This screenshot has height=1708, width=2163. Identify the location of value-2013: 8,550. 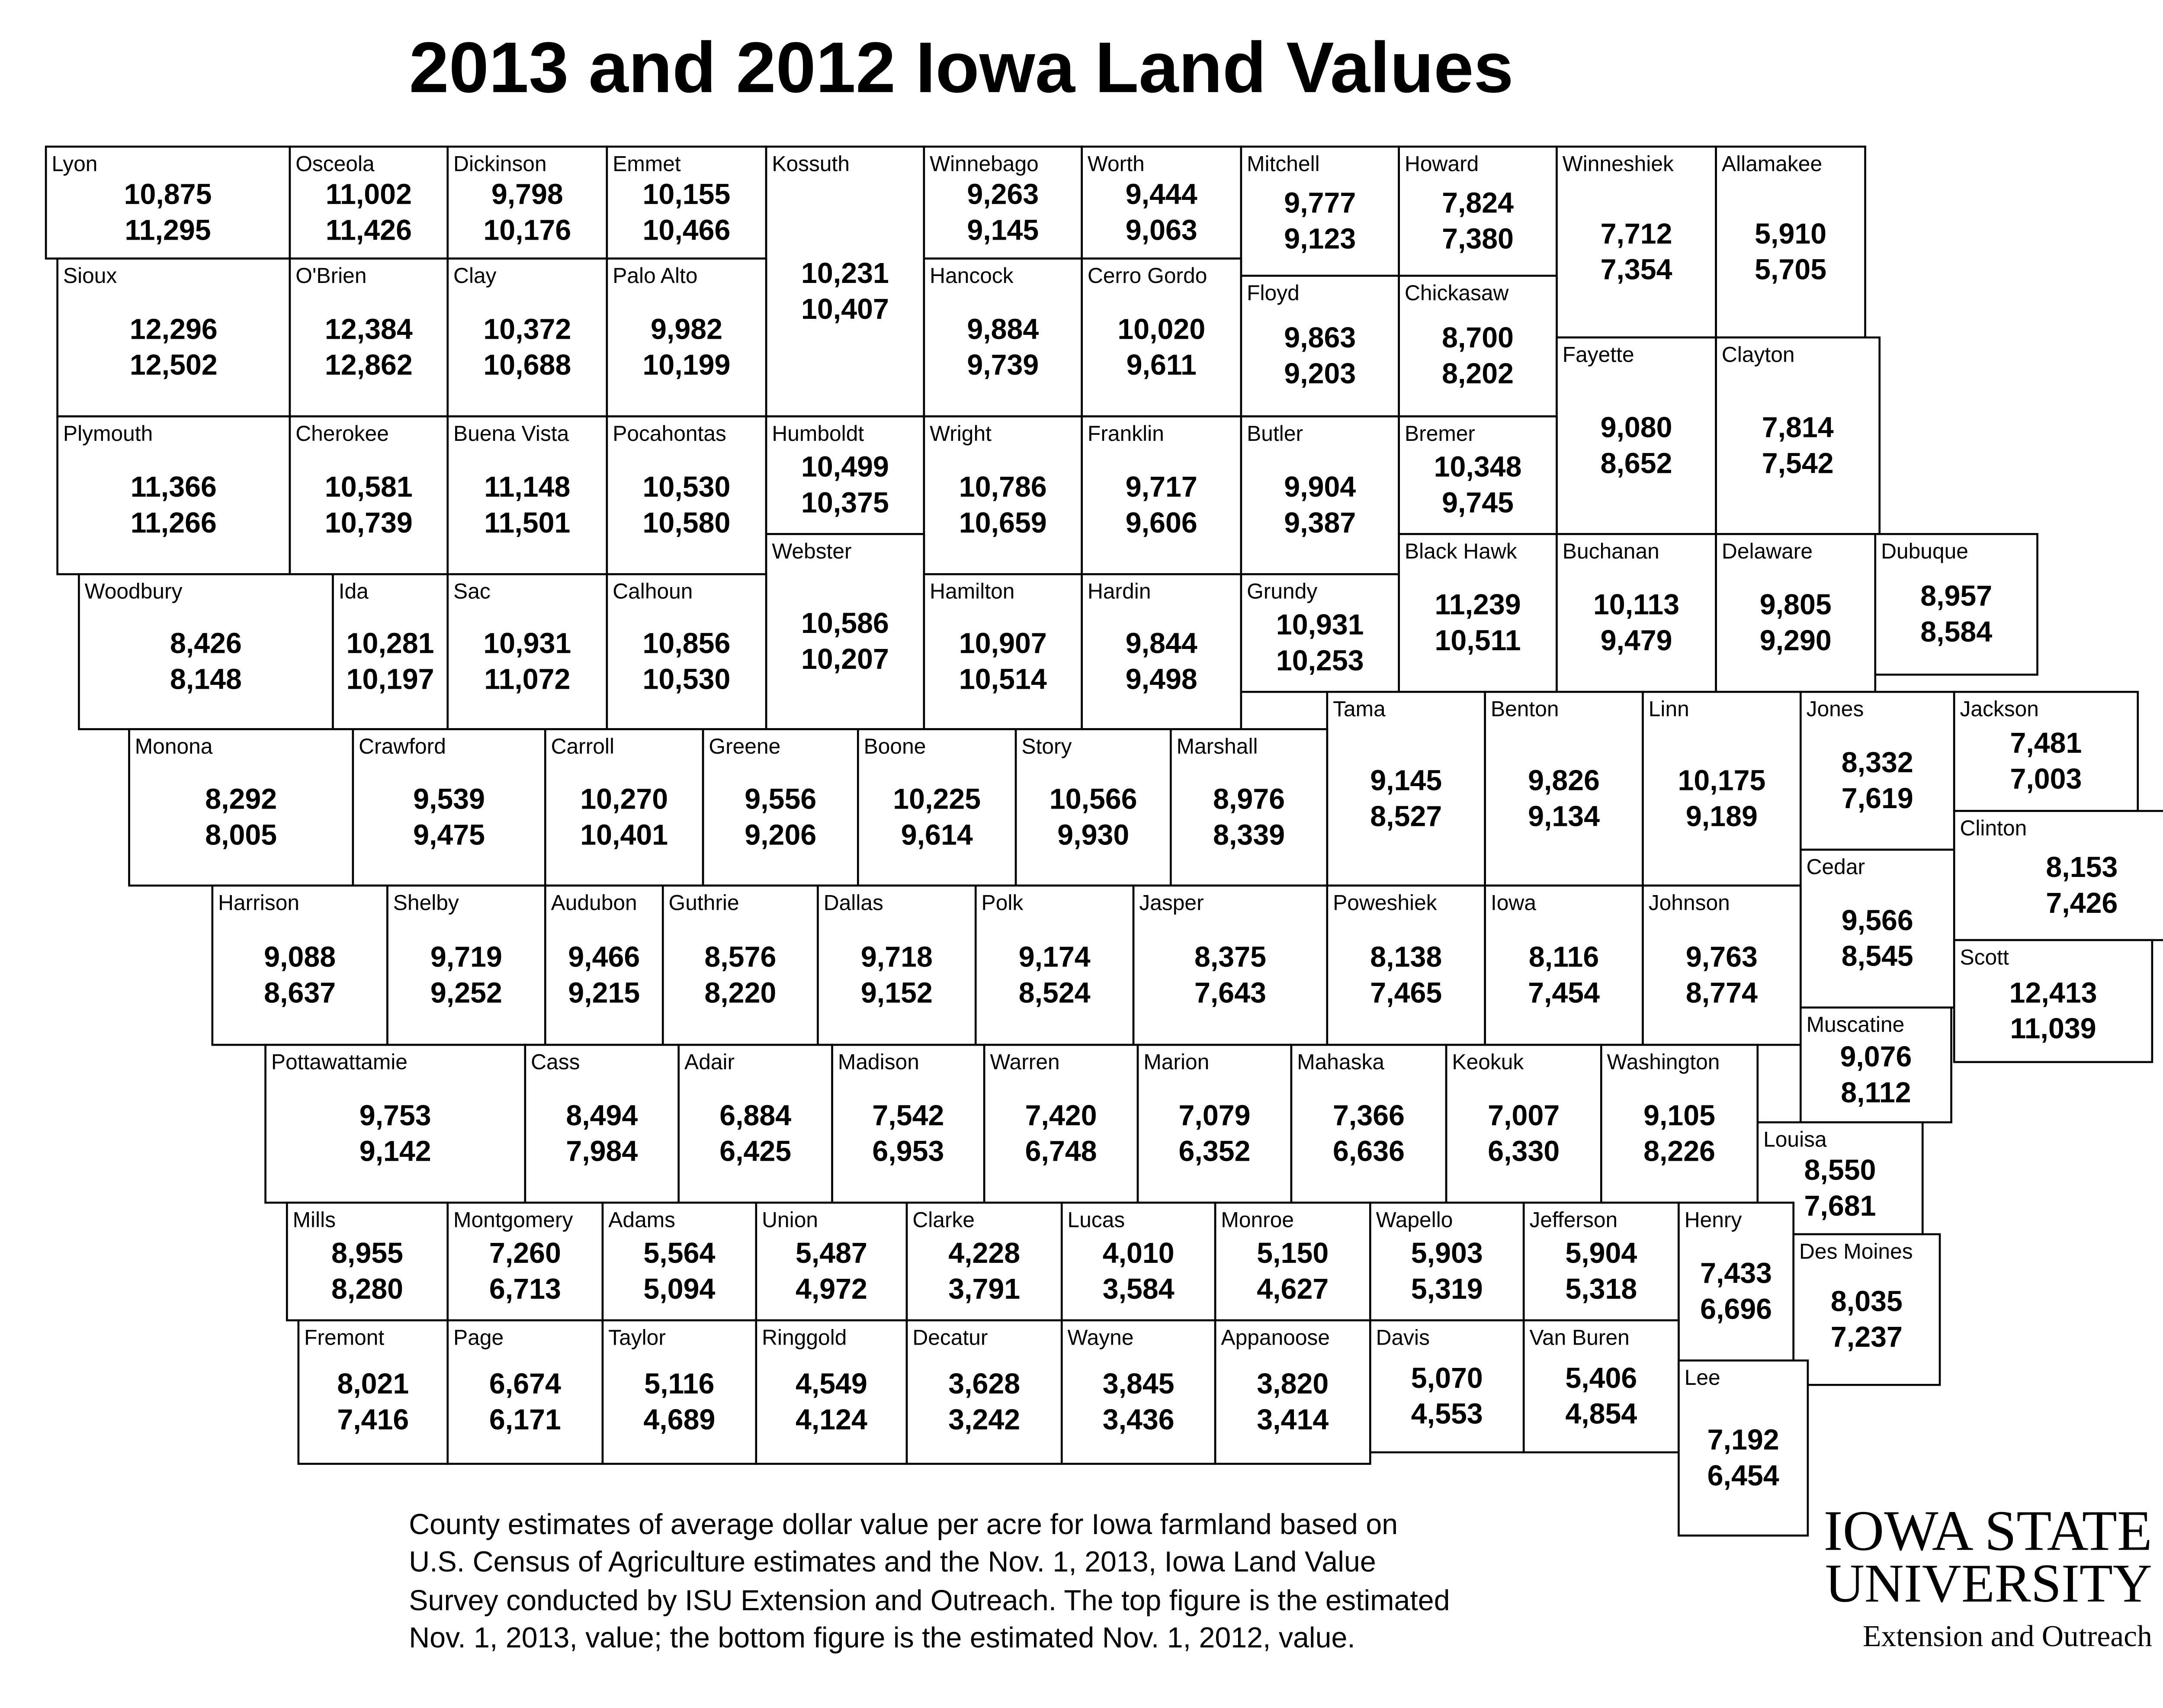
(1840, 1170).